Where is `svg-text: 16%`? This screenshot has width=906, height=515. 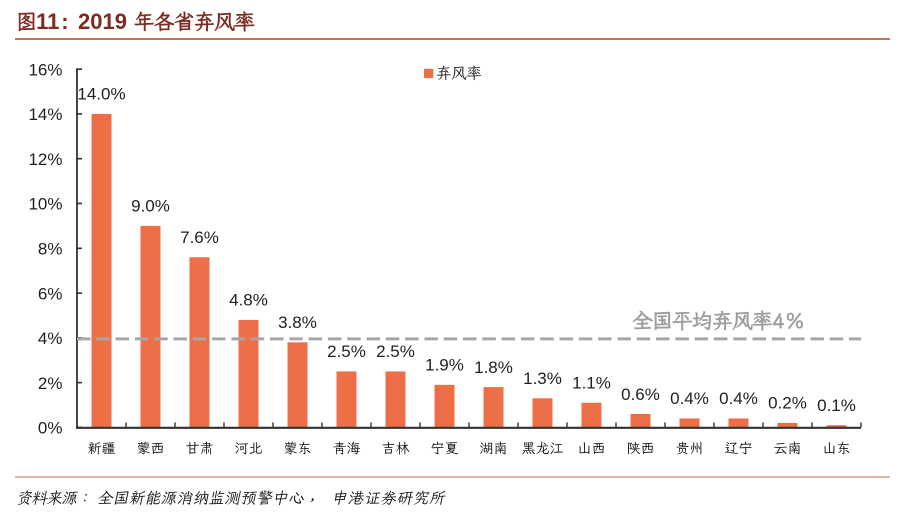 svg-text: 16% is located at coordinates (45, 69).